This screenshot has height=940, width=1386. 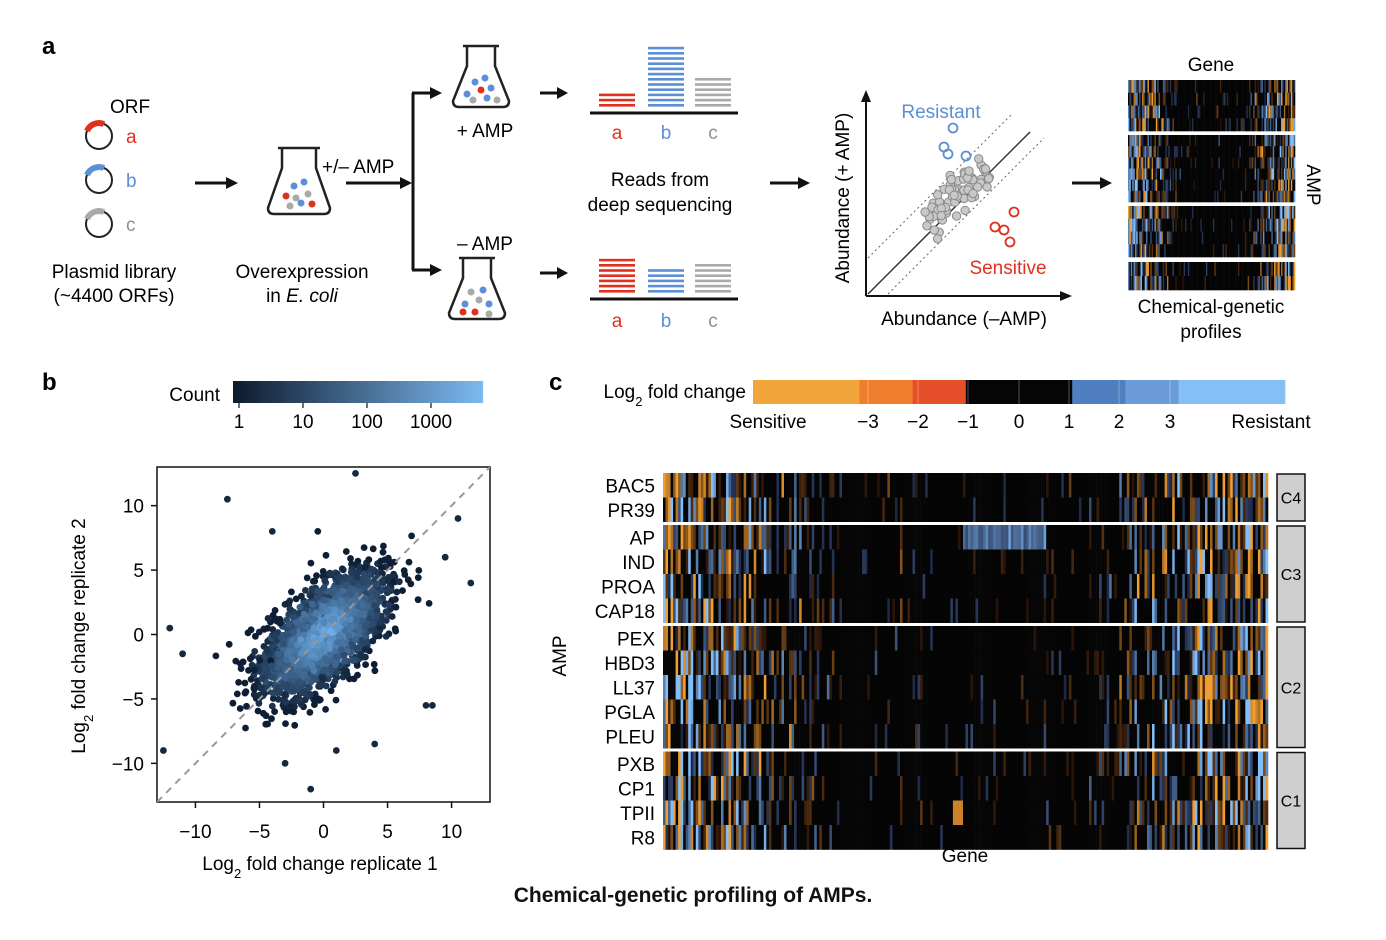 I want to click on sensitive-point, so click(x=1010, y=242).